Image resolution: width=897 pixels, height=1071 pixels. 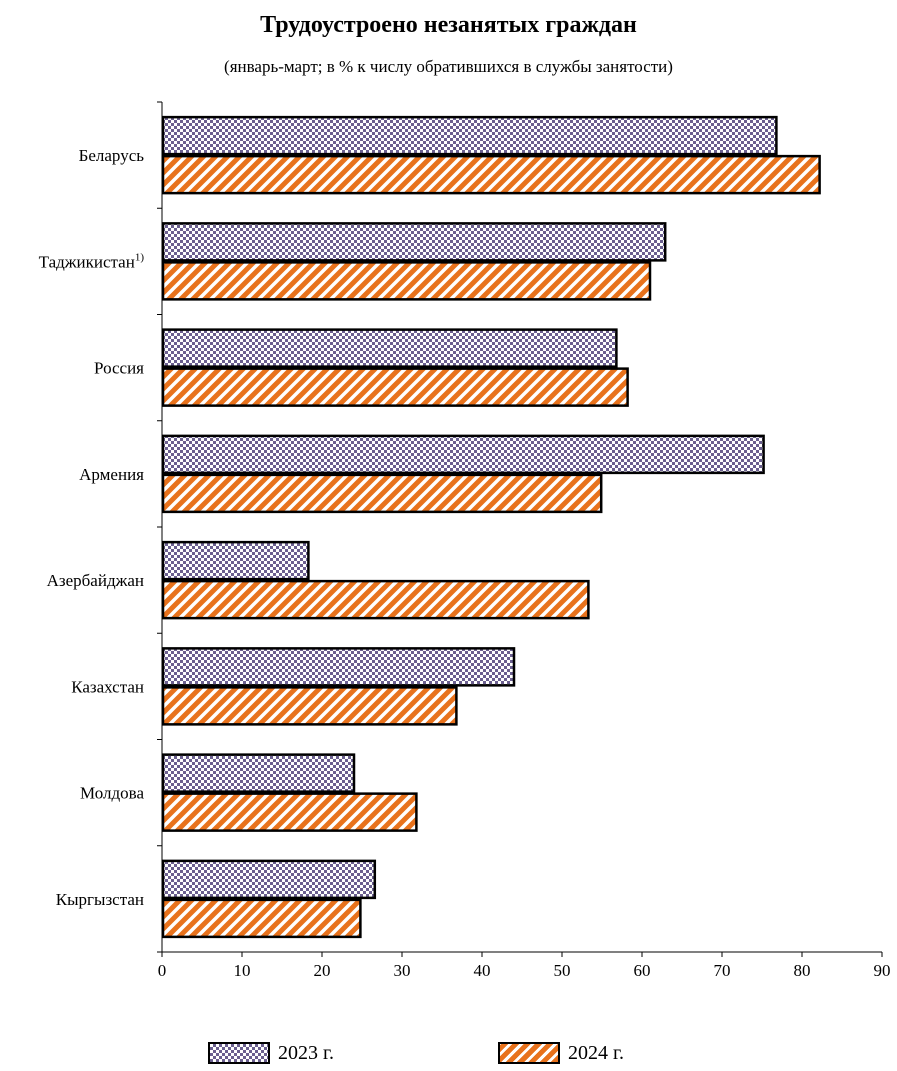 What do you see at coordinates (529, 1053) in the screenshot?
I see `legend-swatch-2024` at bounding box center [529, 1053].